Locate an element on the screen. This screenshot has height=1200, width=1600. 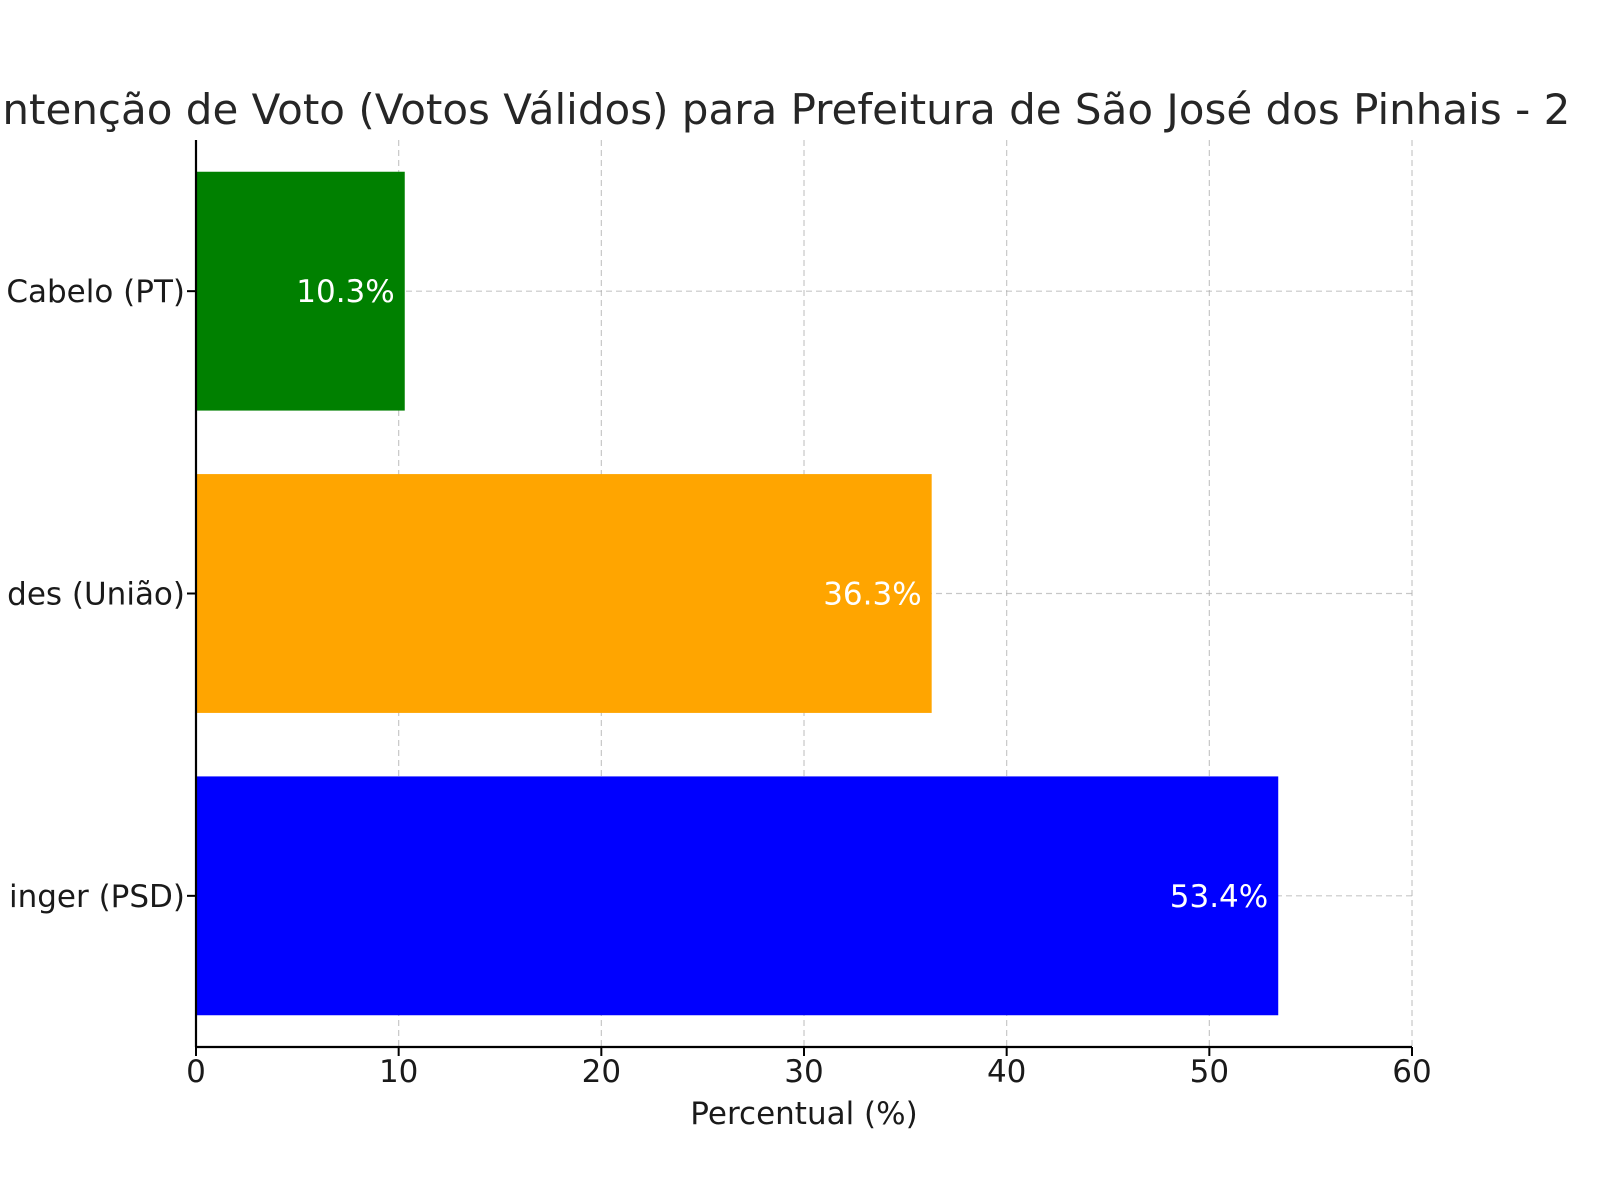
x-axis-title: Percentual (%) is located at coordinates (803, 1114).